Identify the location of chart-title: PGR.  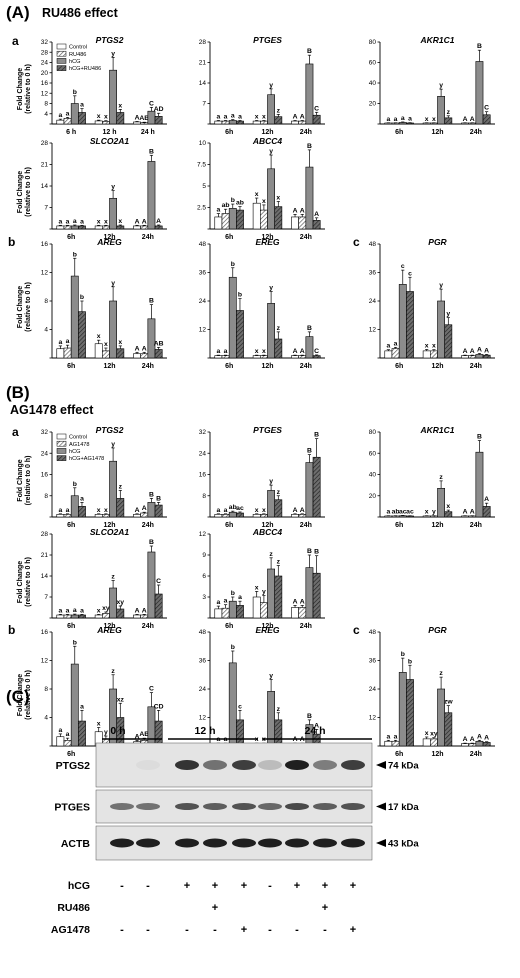
(437, 242).